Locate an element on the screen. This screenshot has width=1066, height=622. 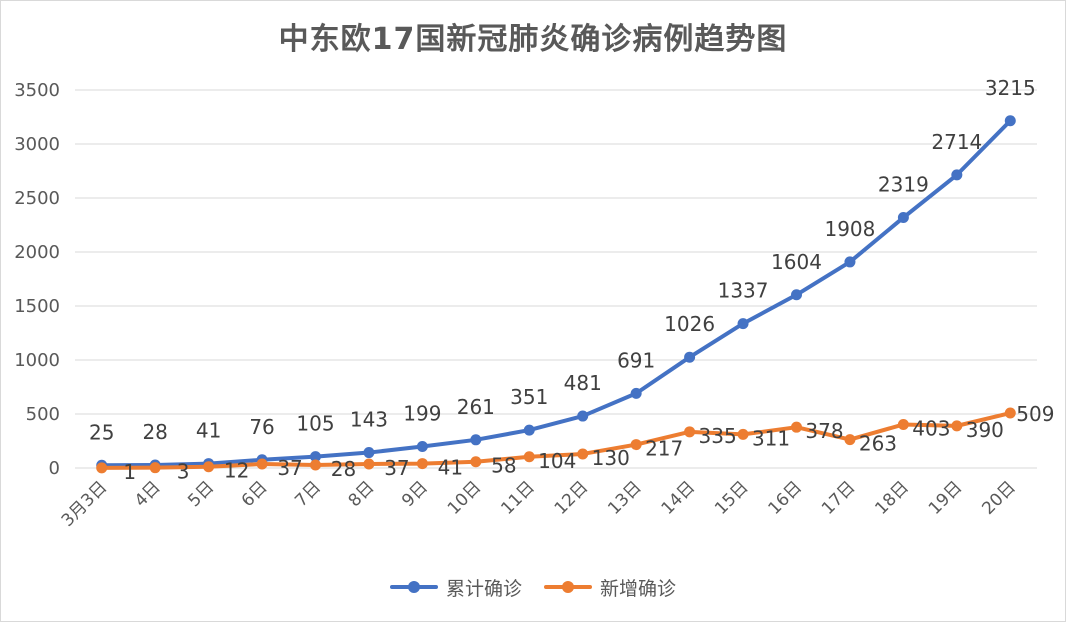
data-label-cumulative: 143 is located at coordinates (369, 420).